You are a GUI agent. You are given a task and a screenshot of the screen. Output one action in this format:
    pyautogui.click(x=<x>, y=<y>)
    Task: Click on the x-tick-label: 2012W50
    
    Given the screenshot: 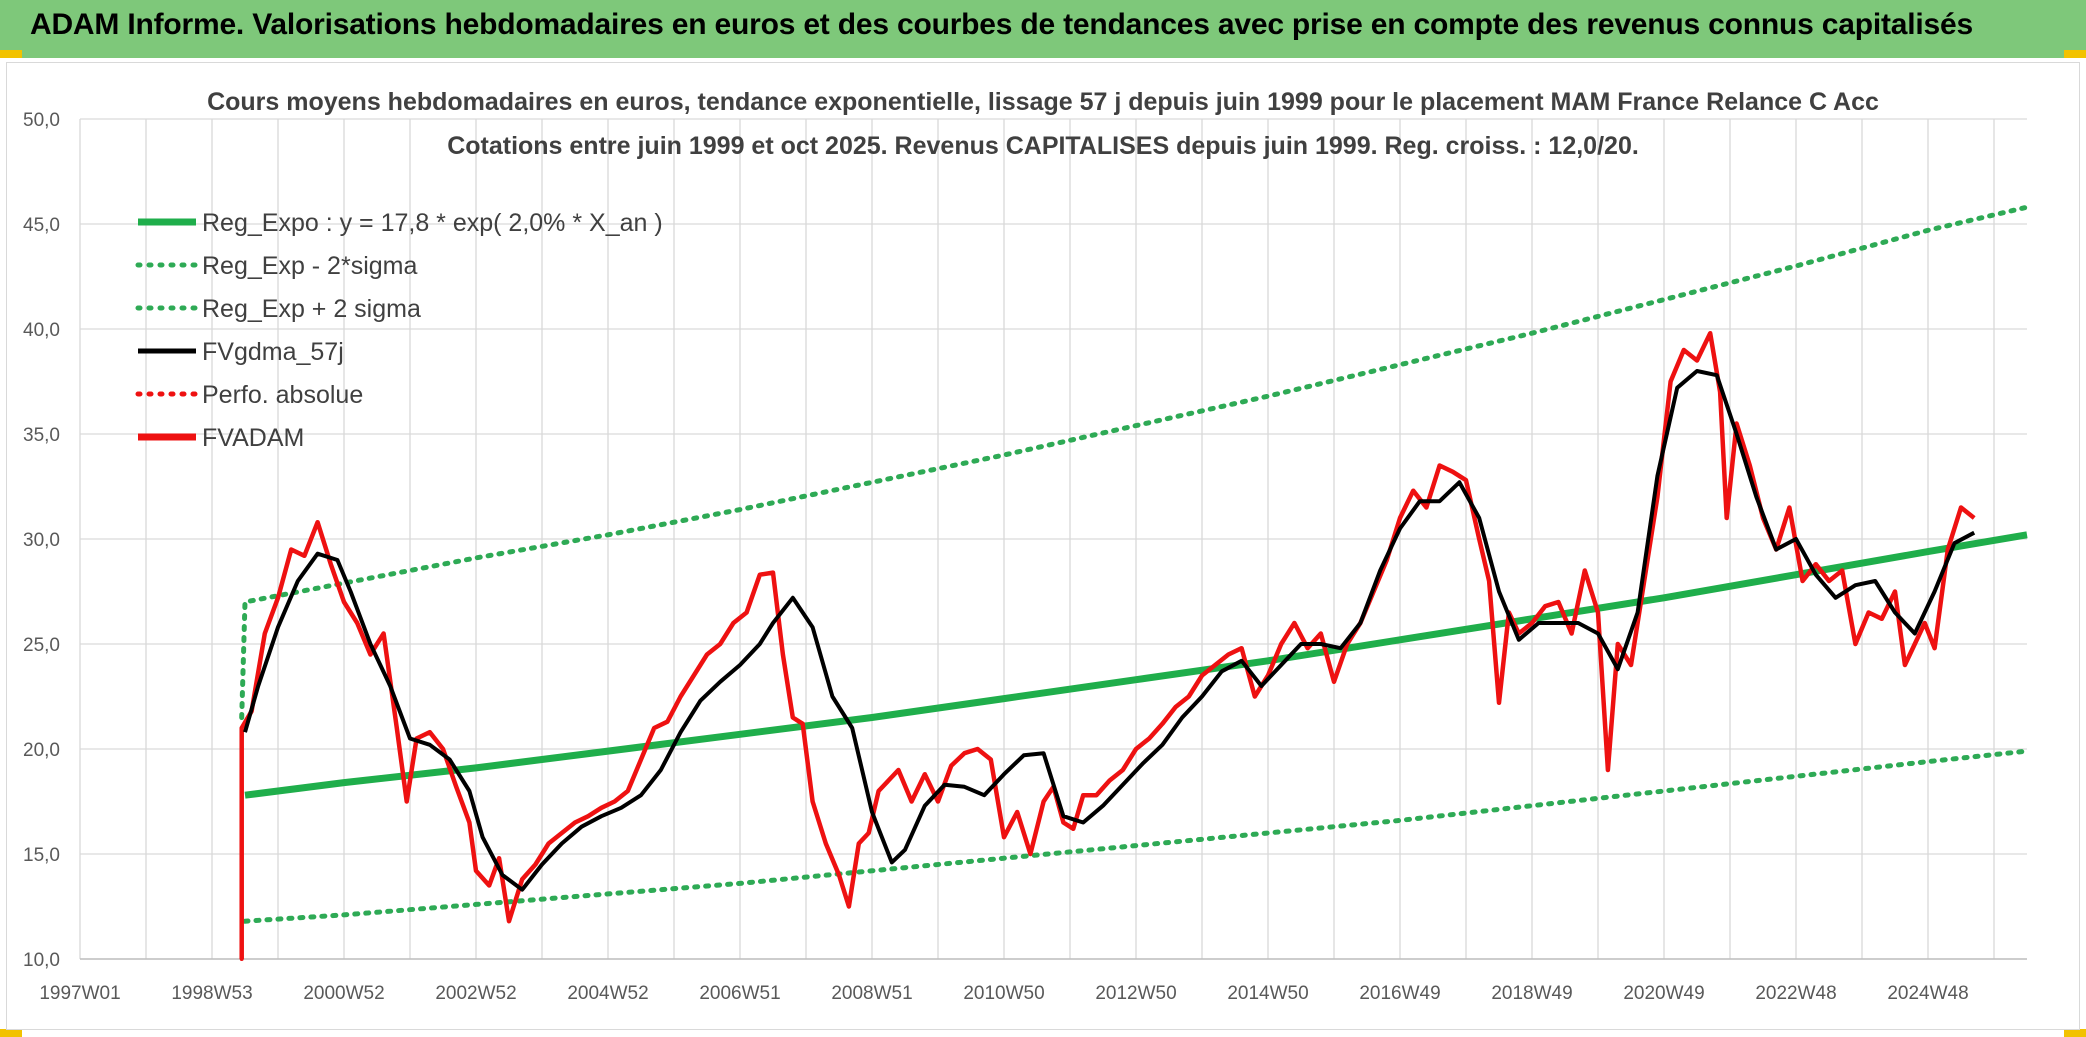 What is the action you would take?
    pyautogui.click(x=1135, y=993)
    